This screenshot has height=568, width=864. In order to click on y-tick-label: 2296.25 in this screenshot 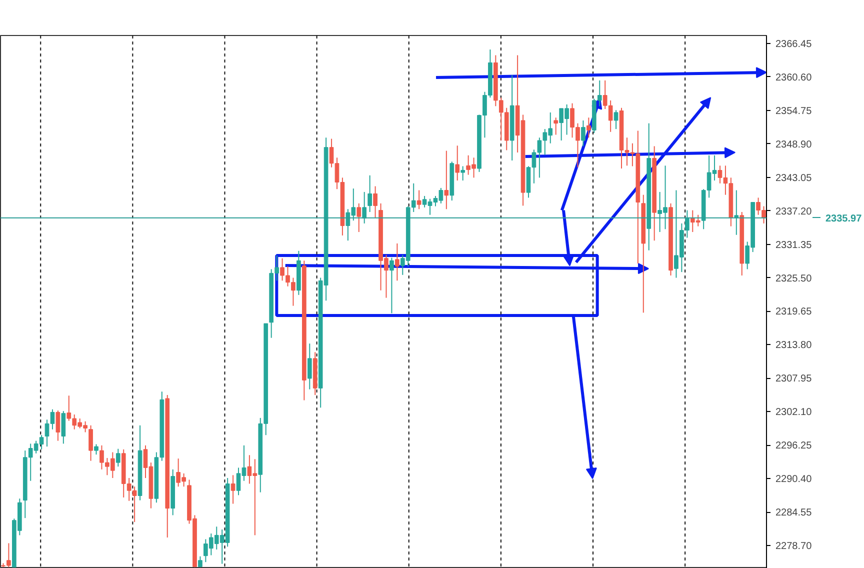, I will do `click(794, 446)`.